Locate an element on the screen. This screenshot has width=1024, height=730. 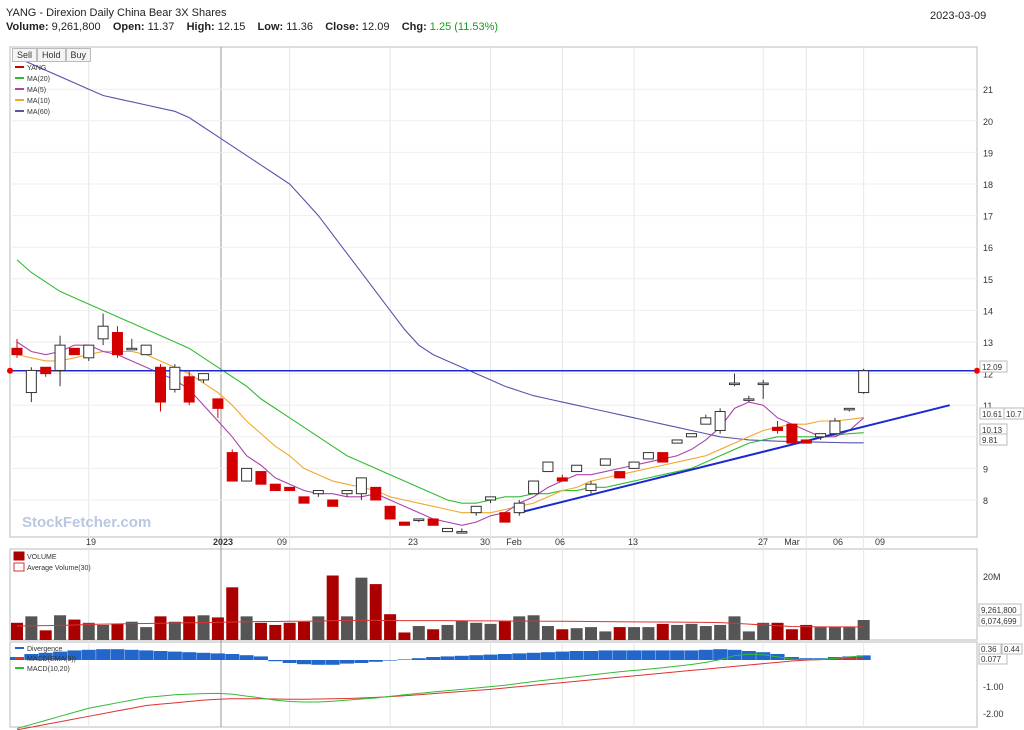
hold-button: Hold is located at coordinates (51, 55).